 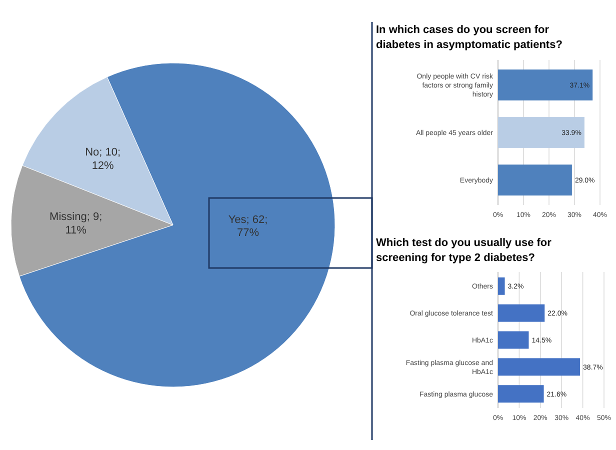 What do you see at coordinates (76, 223) in the screenshot?
I see `slice-label: Missing; 9; 11%` at bounding box center [76, 223].